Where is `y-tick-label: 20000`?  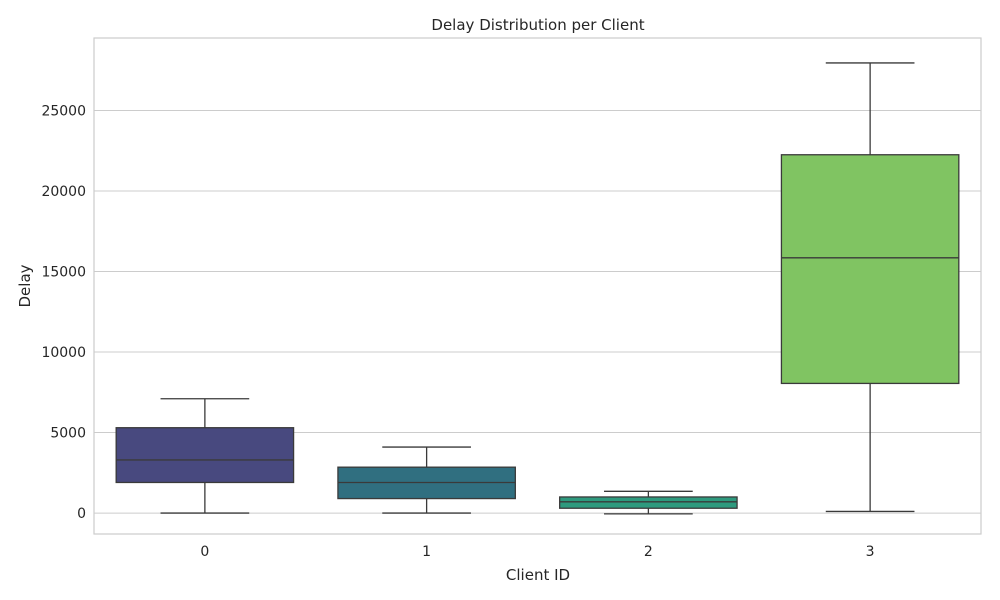
y-tick-label: 20000 is located at coordinates (63, 192).